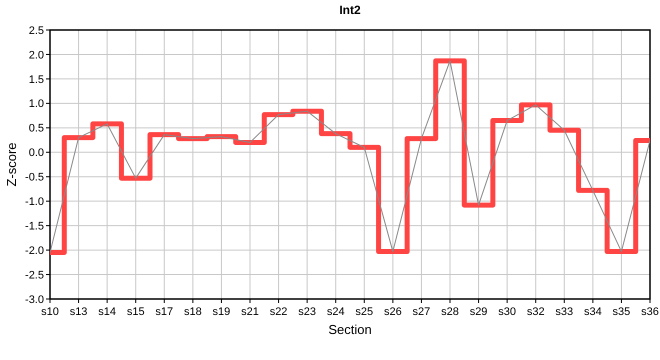 Image resolution: width=660 pixels, height=360 pixels. What do you see at coordinates (135, 312) in the screenshot?
I see `x-tick-label: s15` at bounding box center [135, 312].